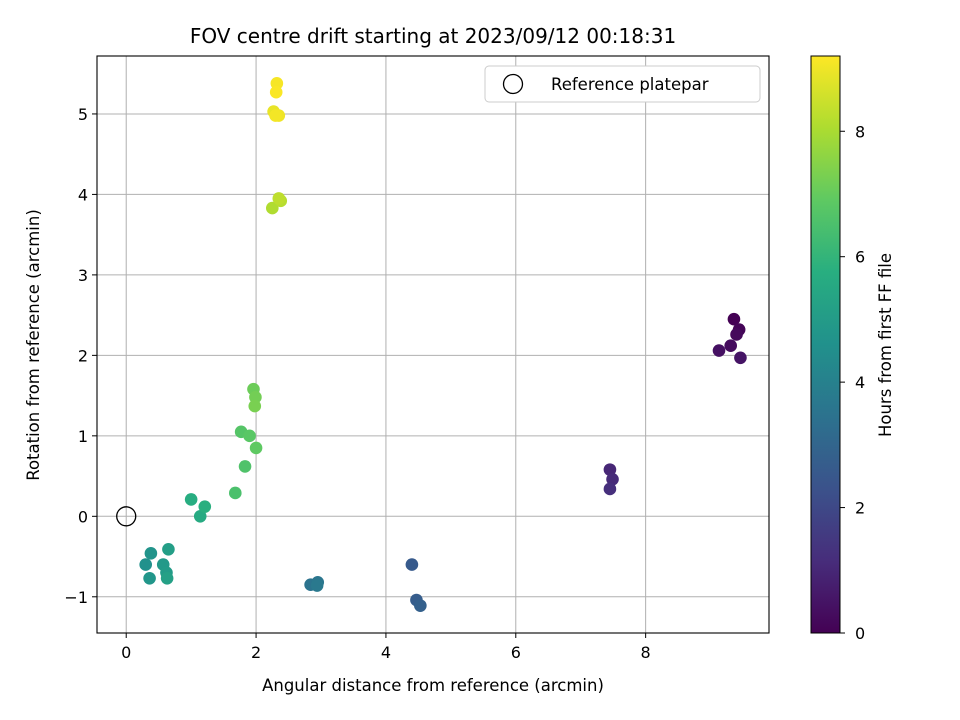  Describe the element at coordinates (83, 194) in the screenshot. I see `y-tick-label: 4` at that location.